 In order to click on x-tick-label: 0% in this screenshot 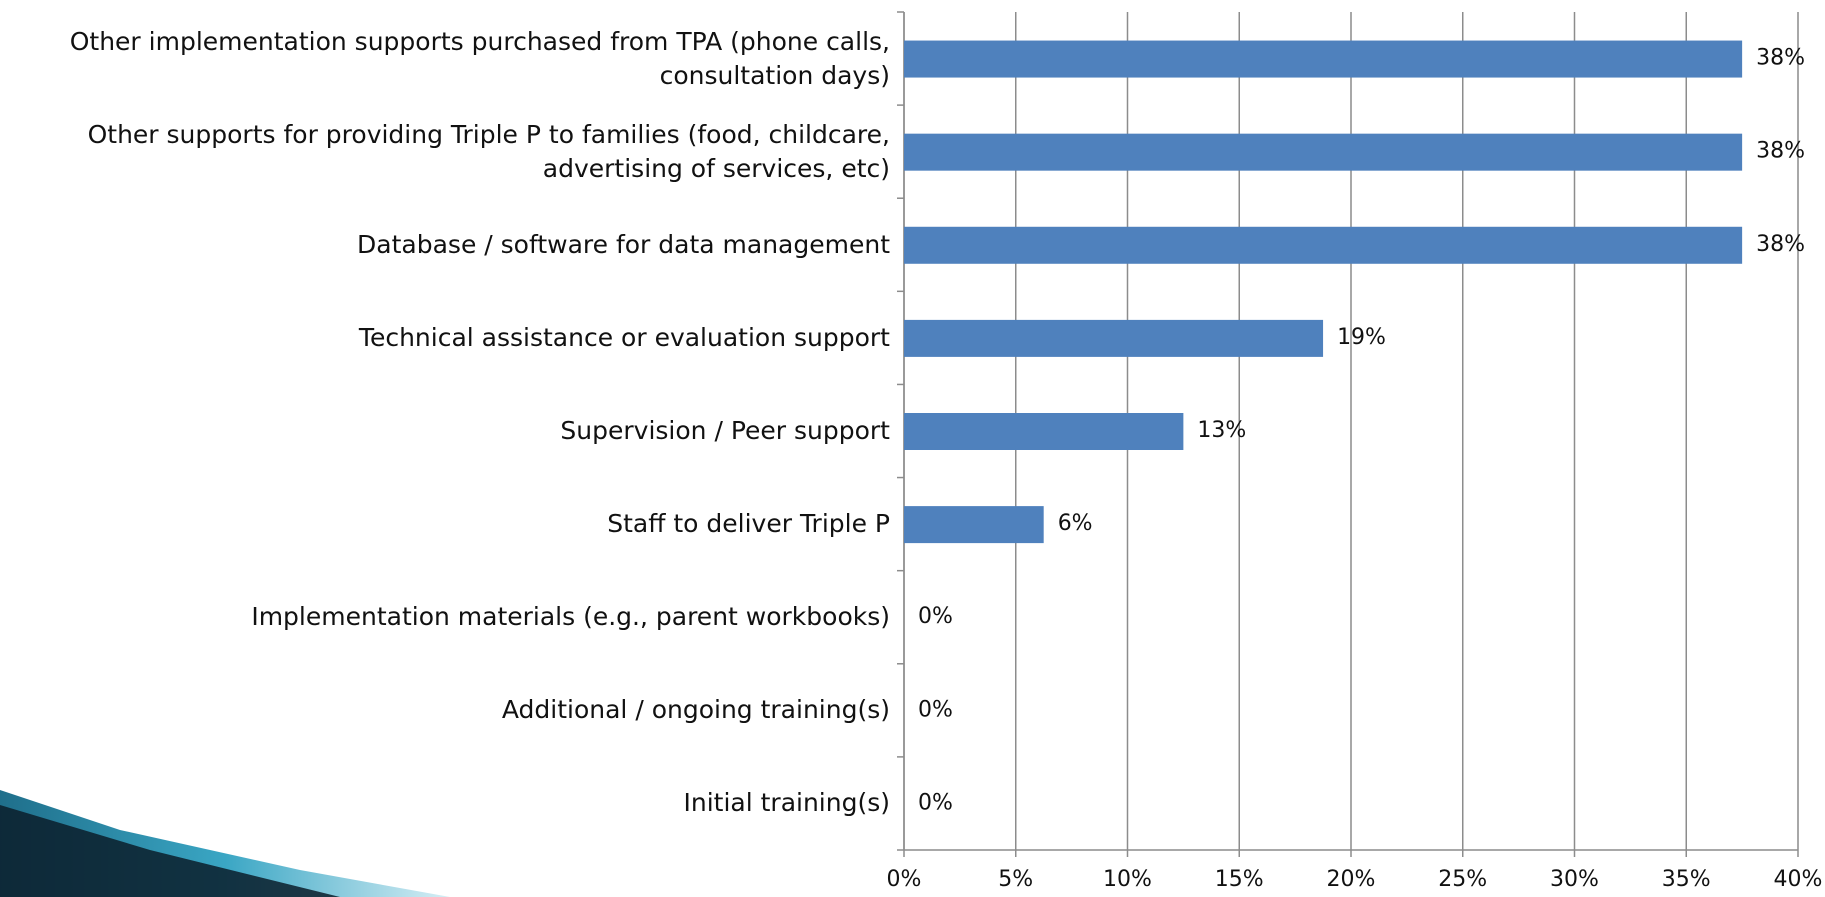, I will do `click(904, 879)`.